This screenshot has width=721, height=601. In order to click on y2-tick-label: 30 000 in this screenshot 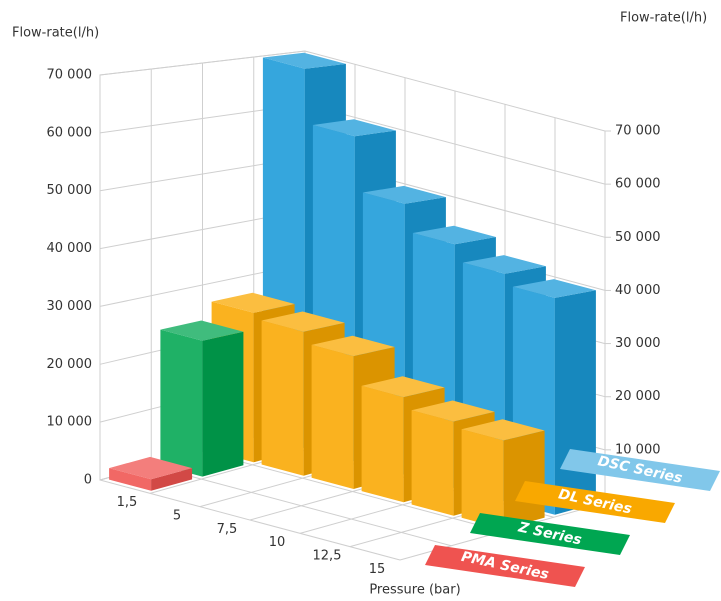, I will do `click(638, 343)`.